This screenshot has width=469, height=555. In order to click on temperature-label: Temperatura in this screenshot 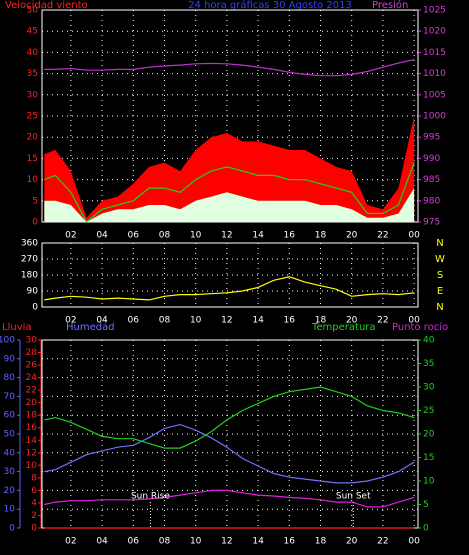, I will do `click(343, 327)`.